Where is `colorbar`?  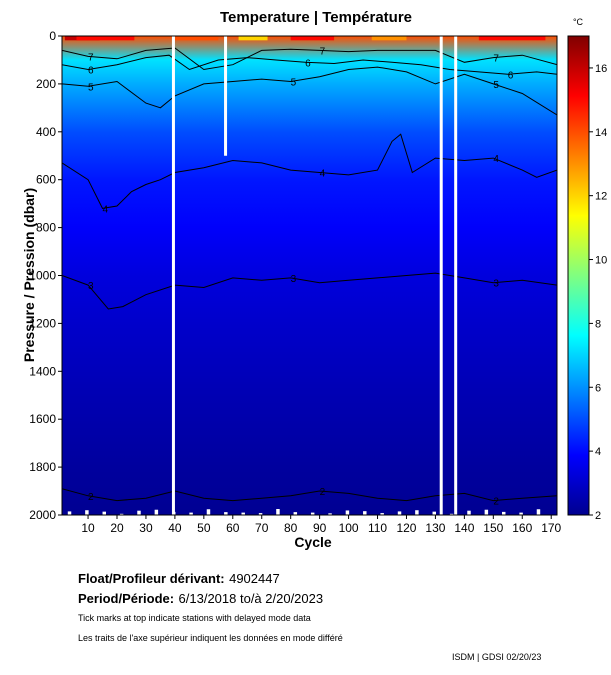 colorbar is located at coordinates (578, 275).